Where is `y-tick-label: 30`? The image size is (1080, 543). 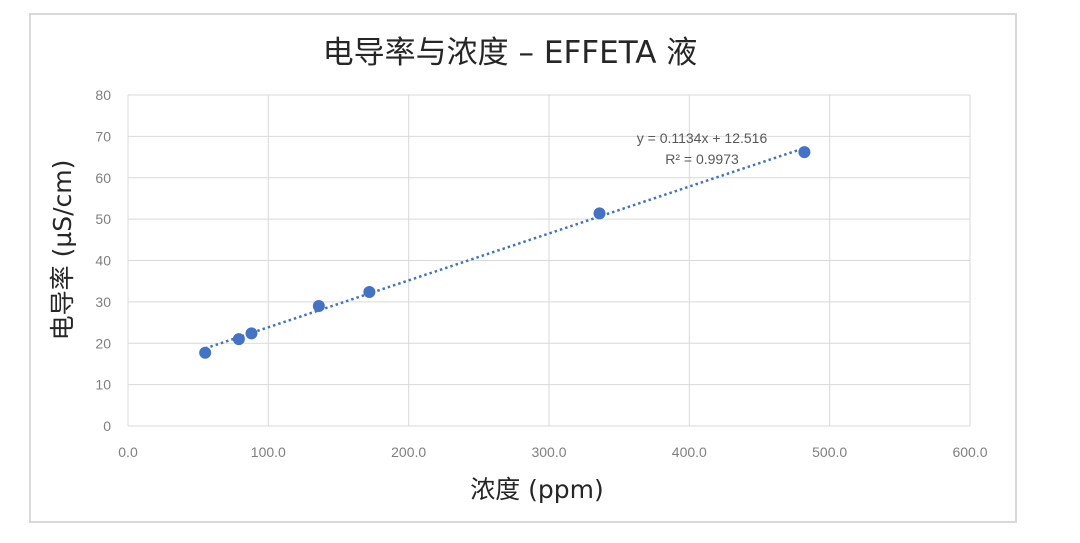 y-tick-label: 30 is located at coordinates (103, 302).